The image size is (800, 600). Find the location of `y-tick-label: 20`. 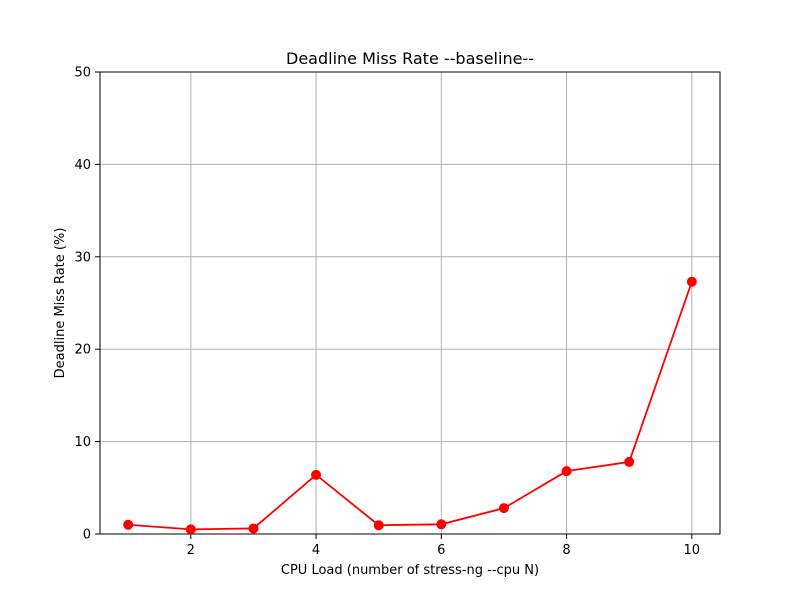

y-tick-label: 20 is located at coordinates (82, 350).